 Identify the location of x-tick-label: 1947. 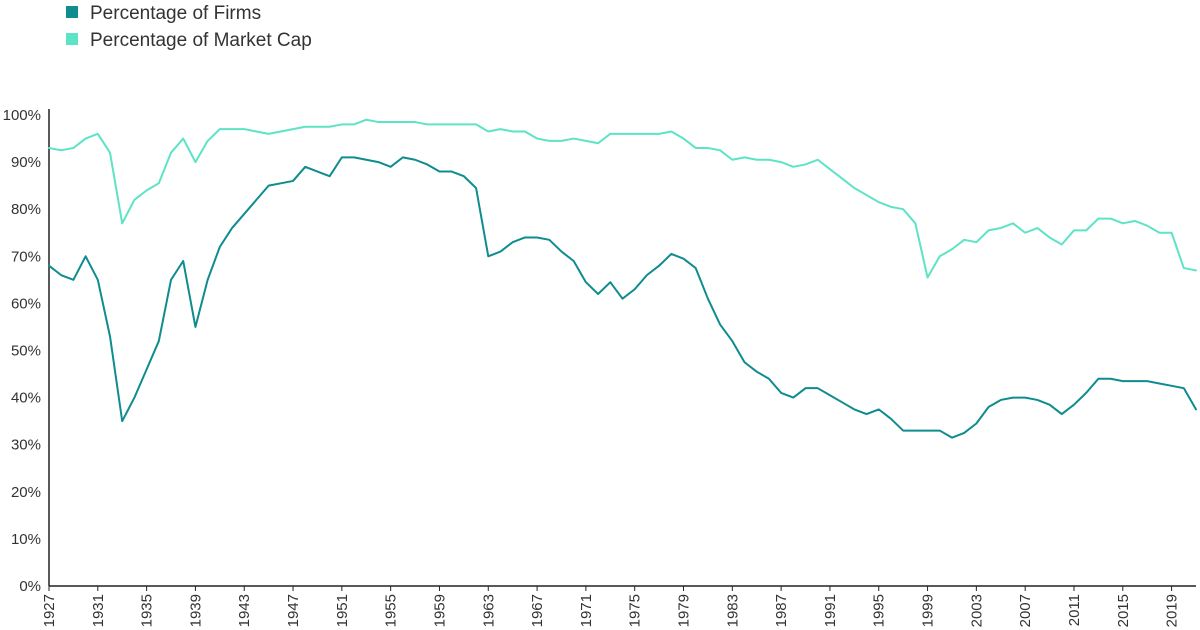
(293, 610).